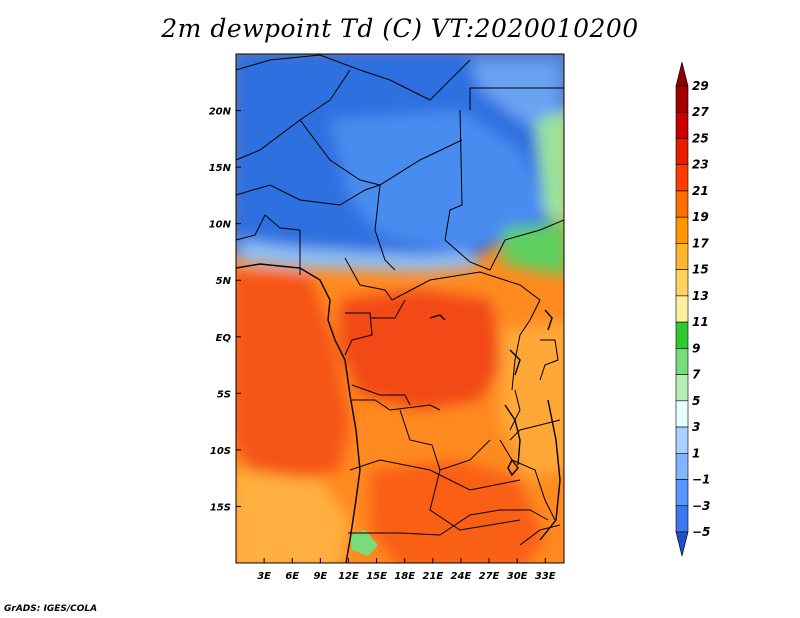 The width and height of the screenshot is (800, 618). Describe the element at coordinates (700, 243) in the screenshot. I see `colorbar-label: 17` at that location.